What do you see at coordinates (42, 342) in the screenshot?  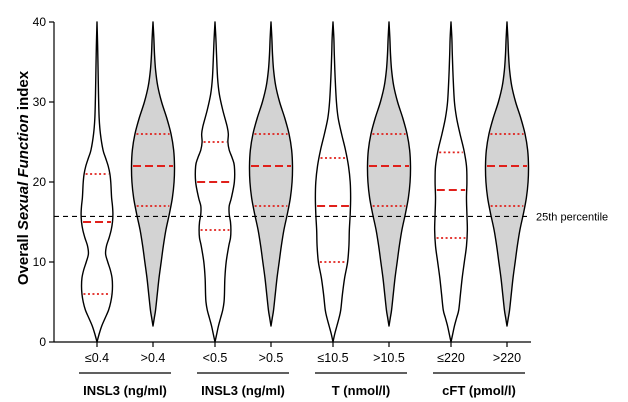 I see `y-tick-label: 0` at bounding box center [42, 342].